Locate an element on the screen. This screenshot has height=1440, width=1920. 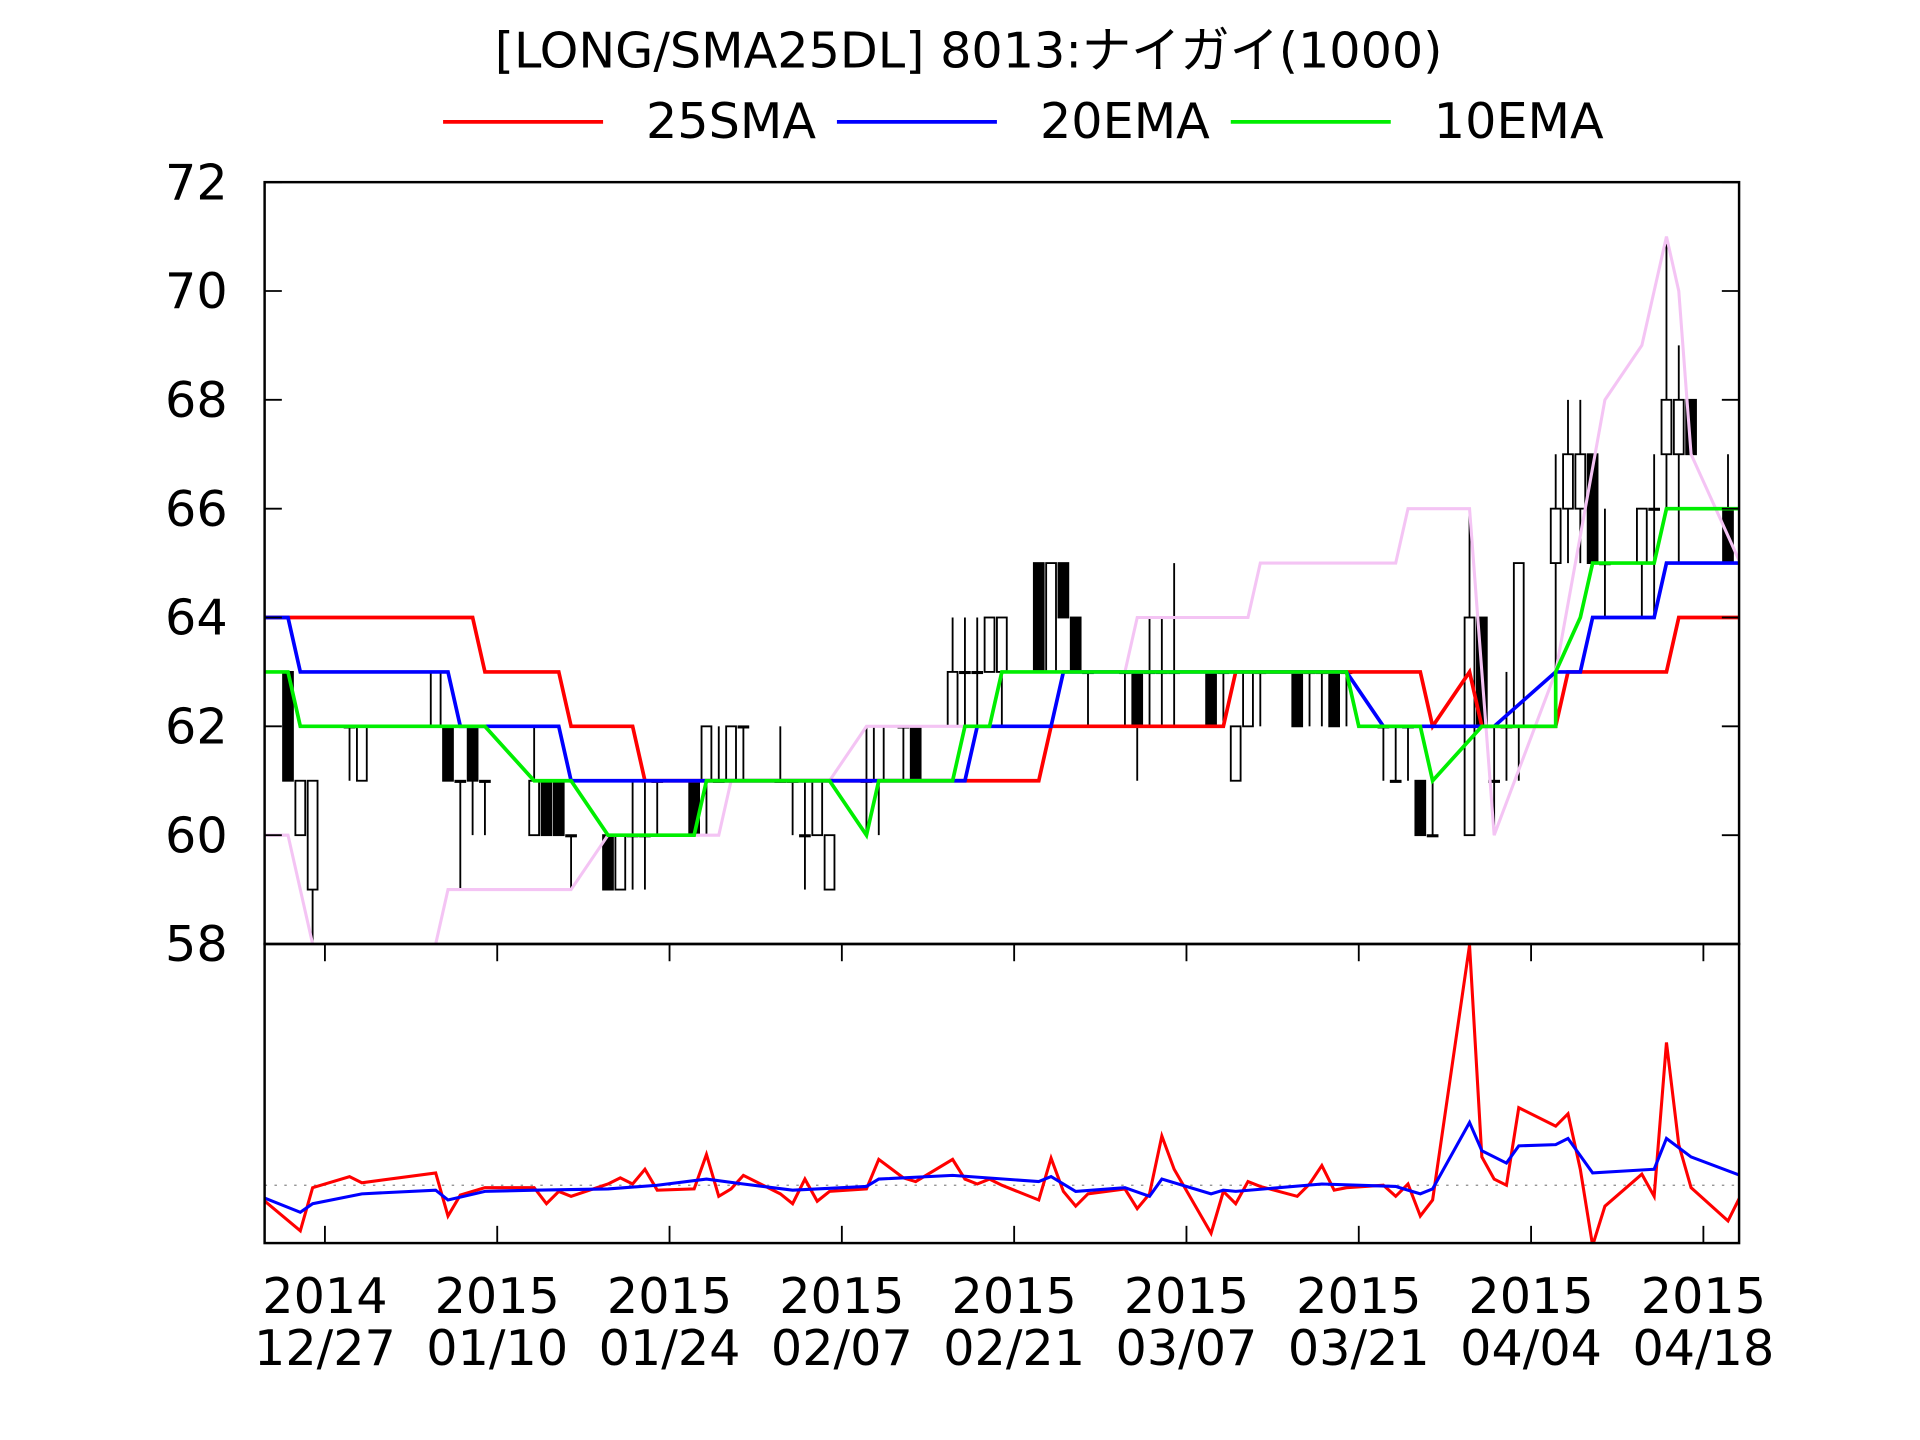
y-tick-label: 66 is located at coordinates (196, 509).